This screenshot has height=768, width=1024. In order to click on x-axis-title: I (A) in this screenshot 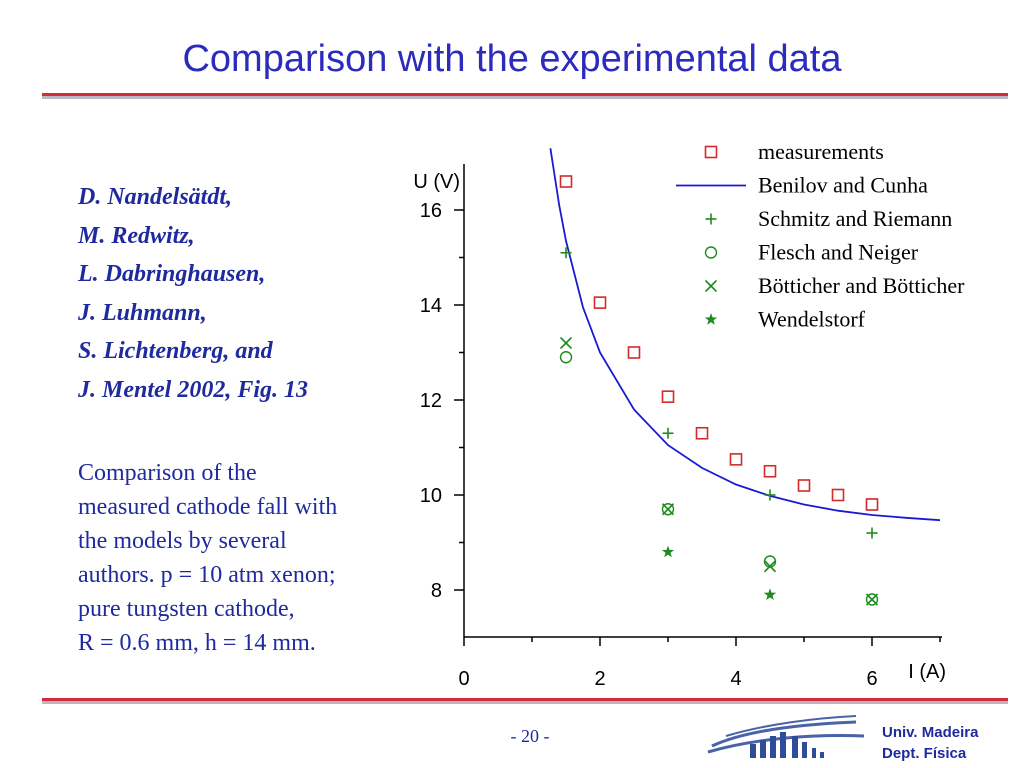, I will do `click(927, 672)`.